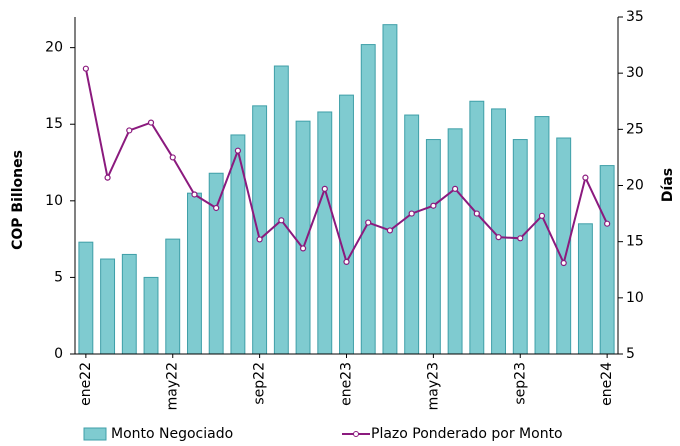  I want to click on y2-tick-label: 5, so click(630, 354).